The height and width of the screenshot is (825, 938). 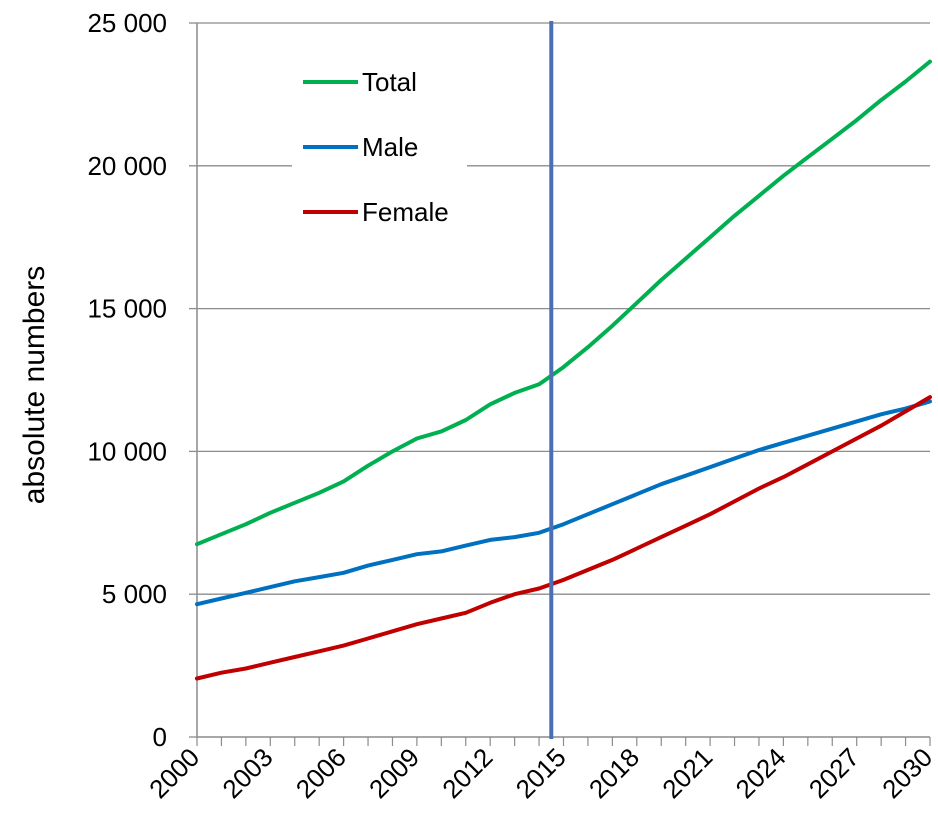 I want to click on legend-label-total: Total, so click(x=389, y=82).